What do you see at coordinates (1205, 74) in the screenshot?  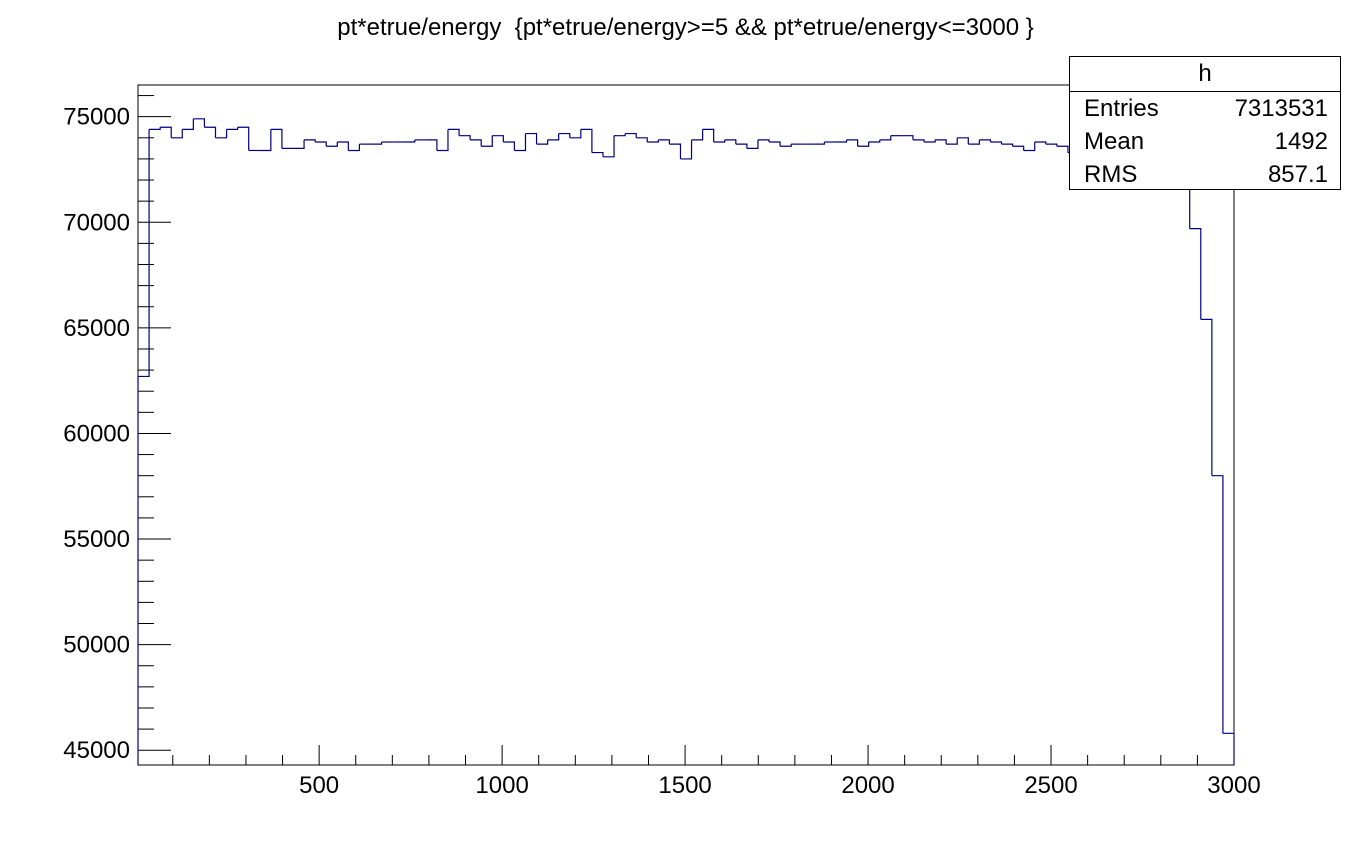 I see `stats-histogram-name: h` at bounding box center [1205, 74].